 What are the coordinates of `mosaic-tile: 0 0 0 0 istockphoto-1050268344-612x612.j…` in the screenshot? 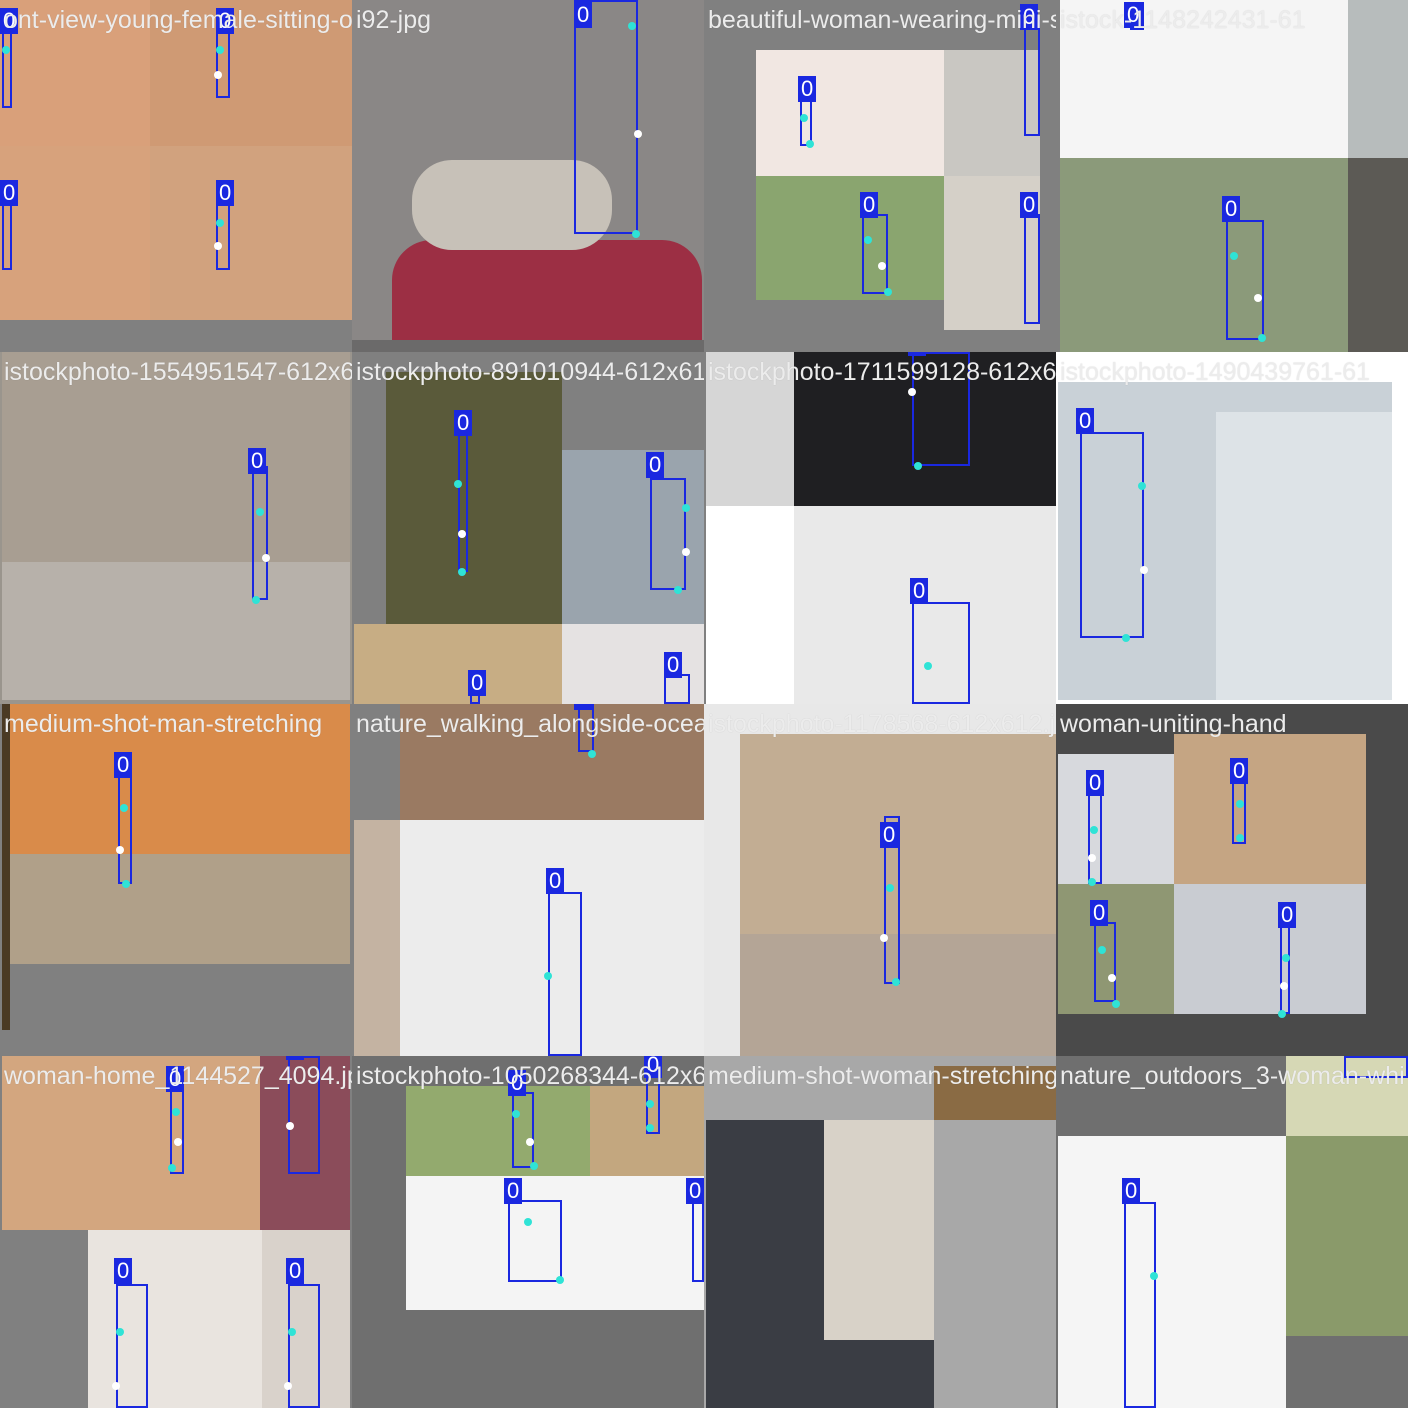 It's located at (528, 1232).